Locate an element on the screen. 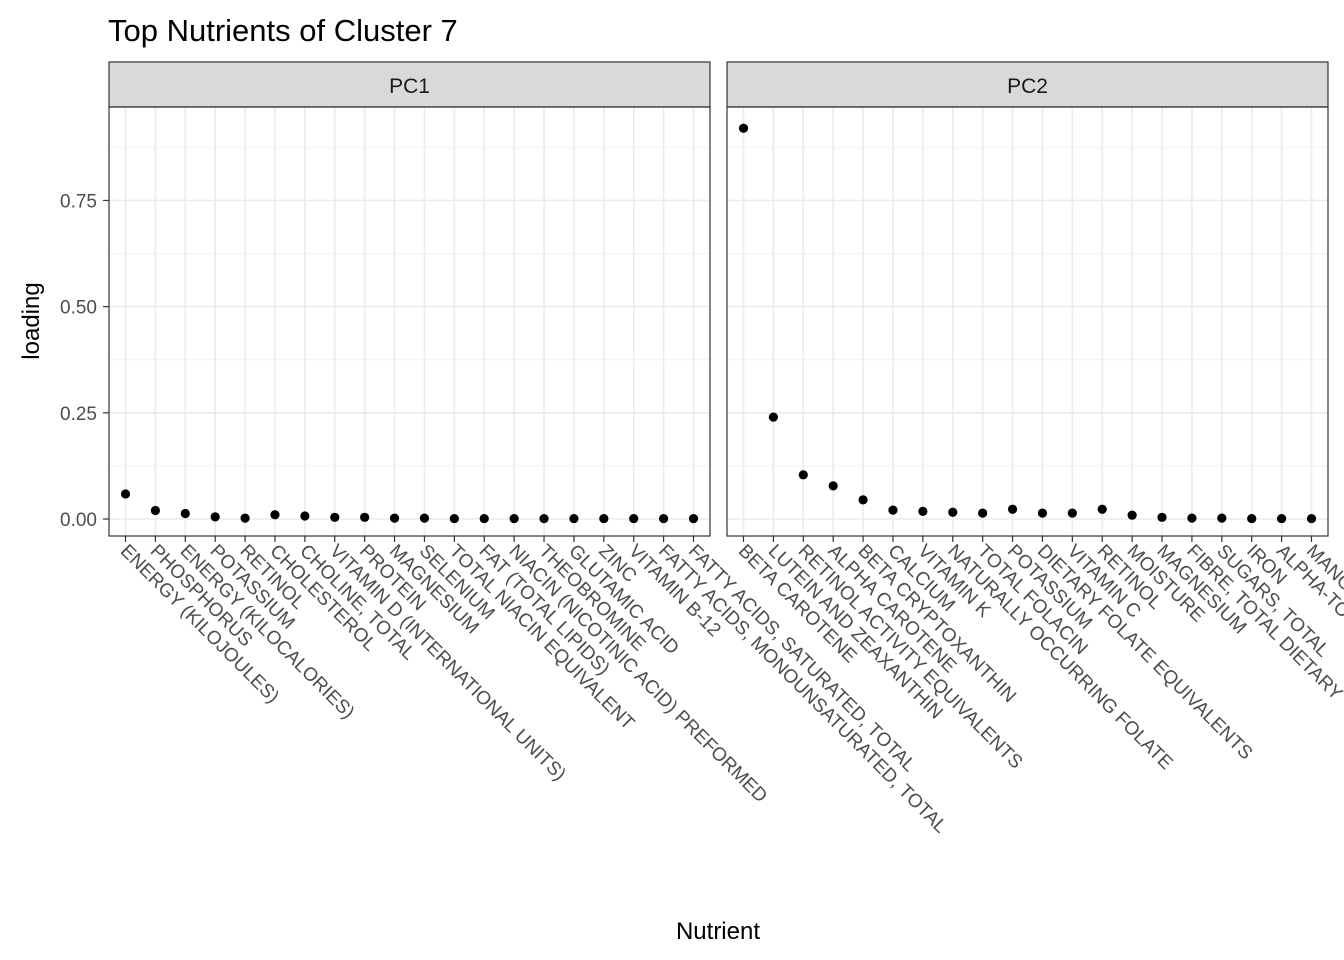 Image resolution: width=1344 pixels, height=960 pixels. y-tick-label: 0.25 is located at coordinates (78, 414).